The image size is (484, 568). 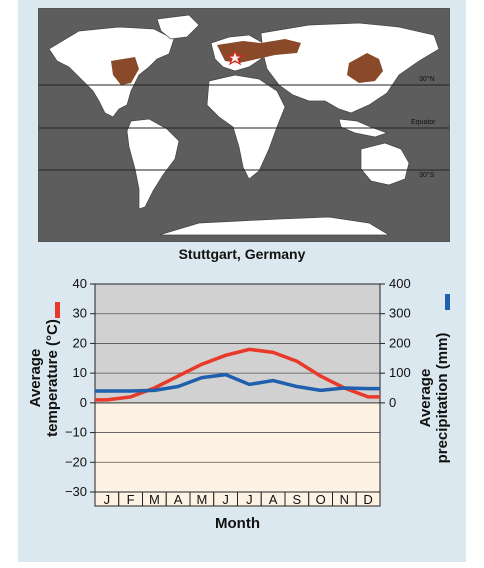 I want to click on y-left-tick-label: 40, so click(x=80, y=283).